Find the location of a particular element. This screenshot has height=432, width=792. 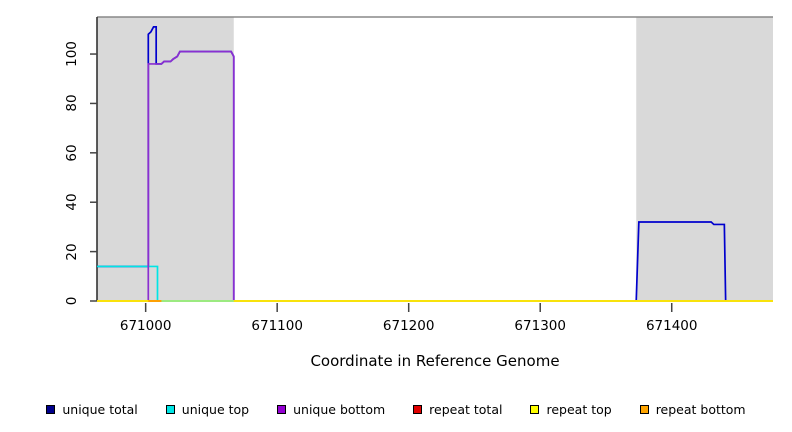

legend-label: repeat total is located at coordinates (466, 409).